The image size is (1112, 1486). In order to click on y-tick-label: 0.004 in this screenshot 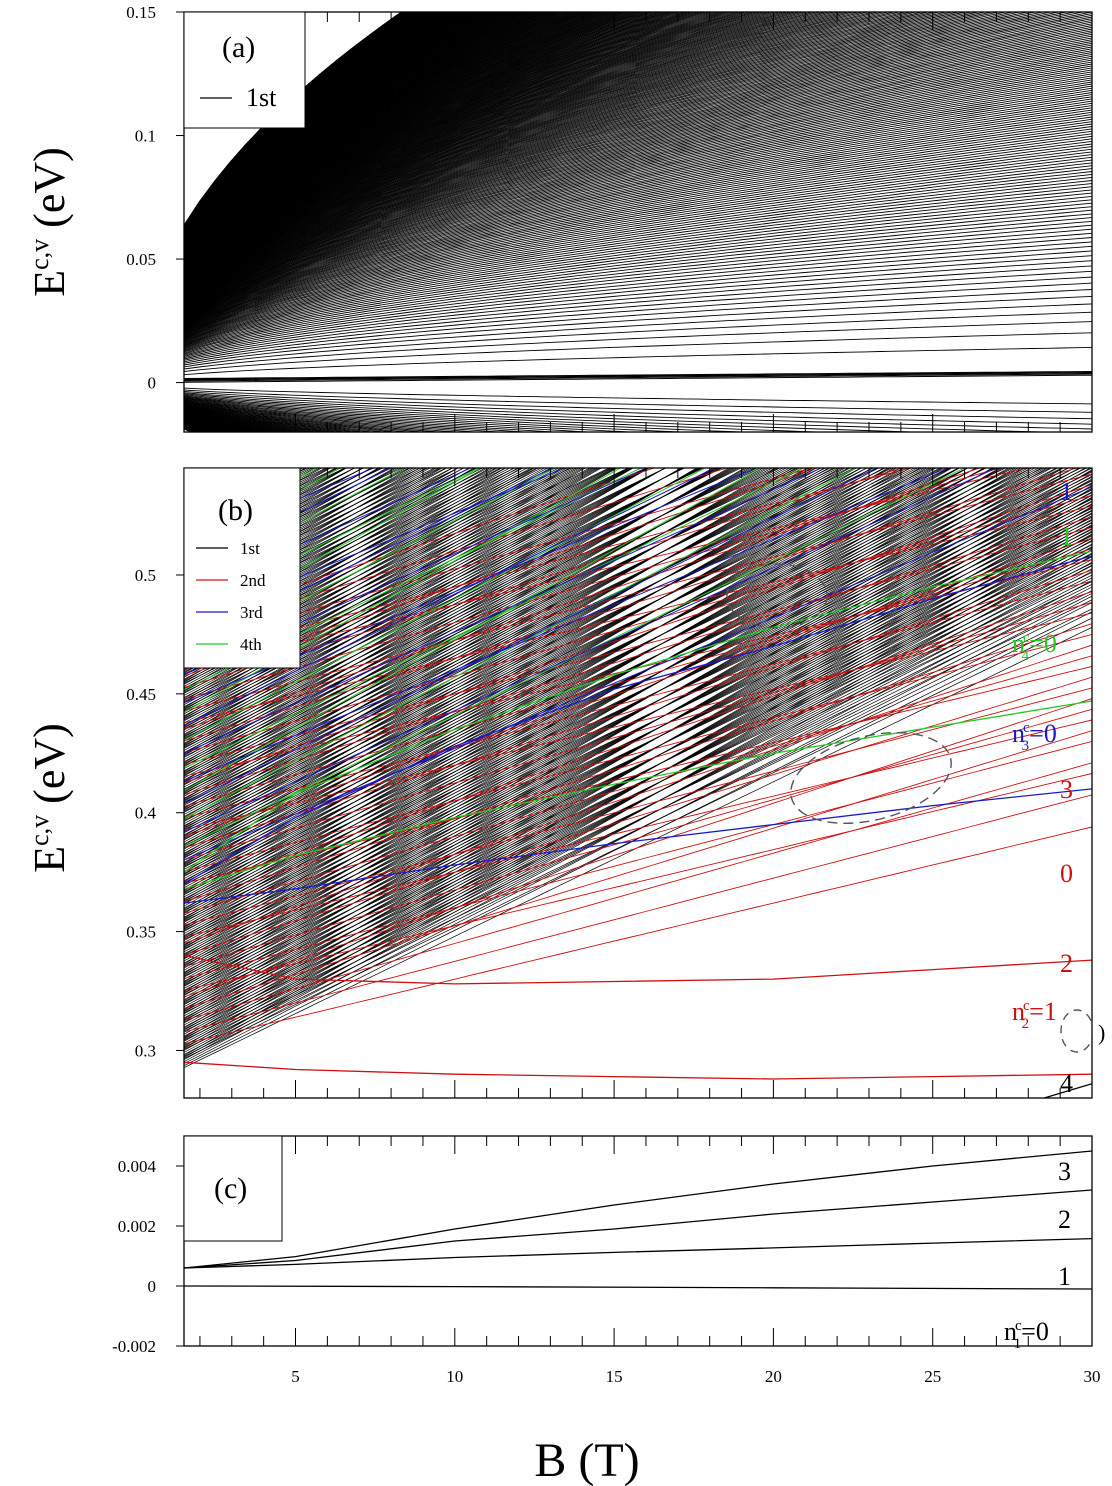, I will do `click(137, 1166)`.